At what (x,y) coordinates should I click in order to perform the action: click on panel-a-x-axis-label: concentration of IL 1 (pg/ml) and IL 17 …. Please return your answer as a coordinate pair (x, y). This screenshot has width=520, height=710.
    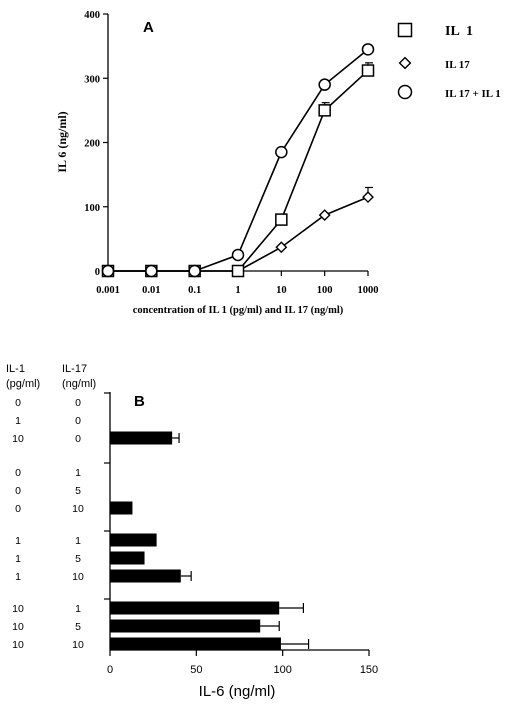
    Looking at the image, I should click on (238, 310).